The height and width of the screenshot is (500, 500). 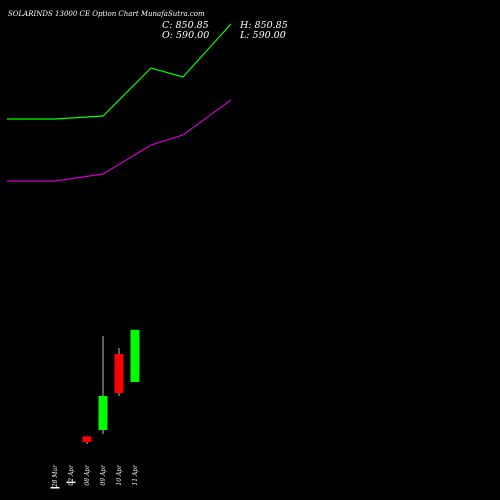 I want to click on x-tick-label: 09 Apr, so click(x=103, y=475).